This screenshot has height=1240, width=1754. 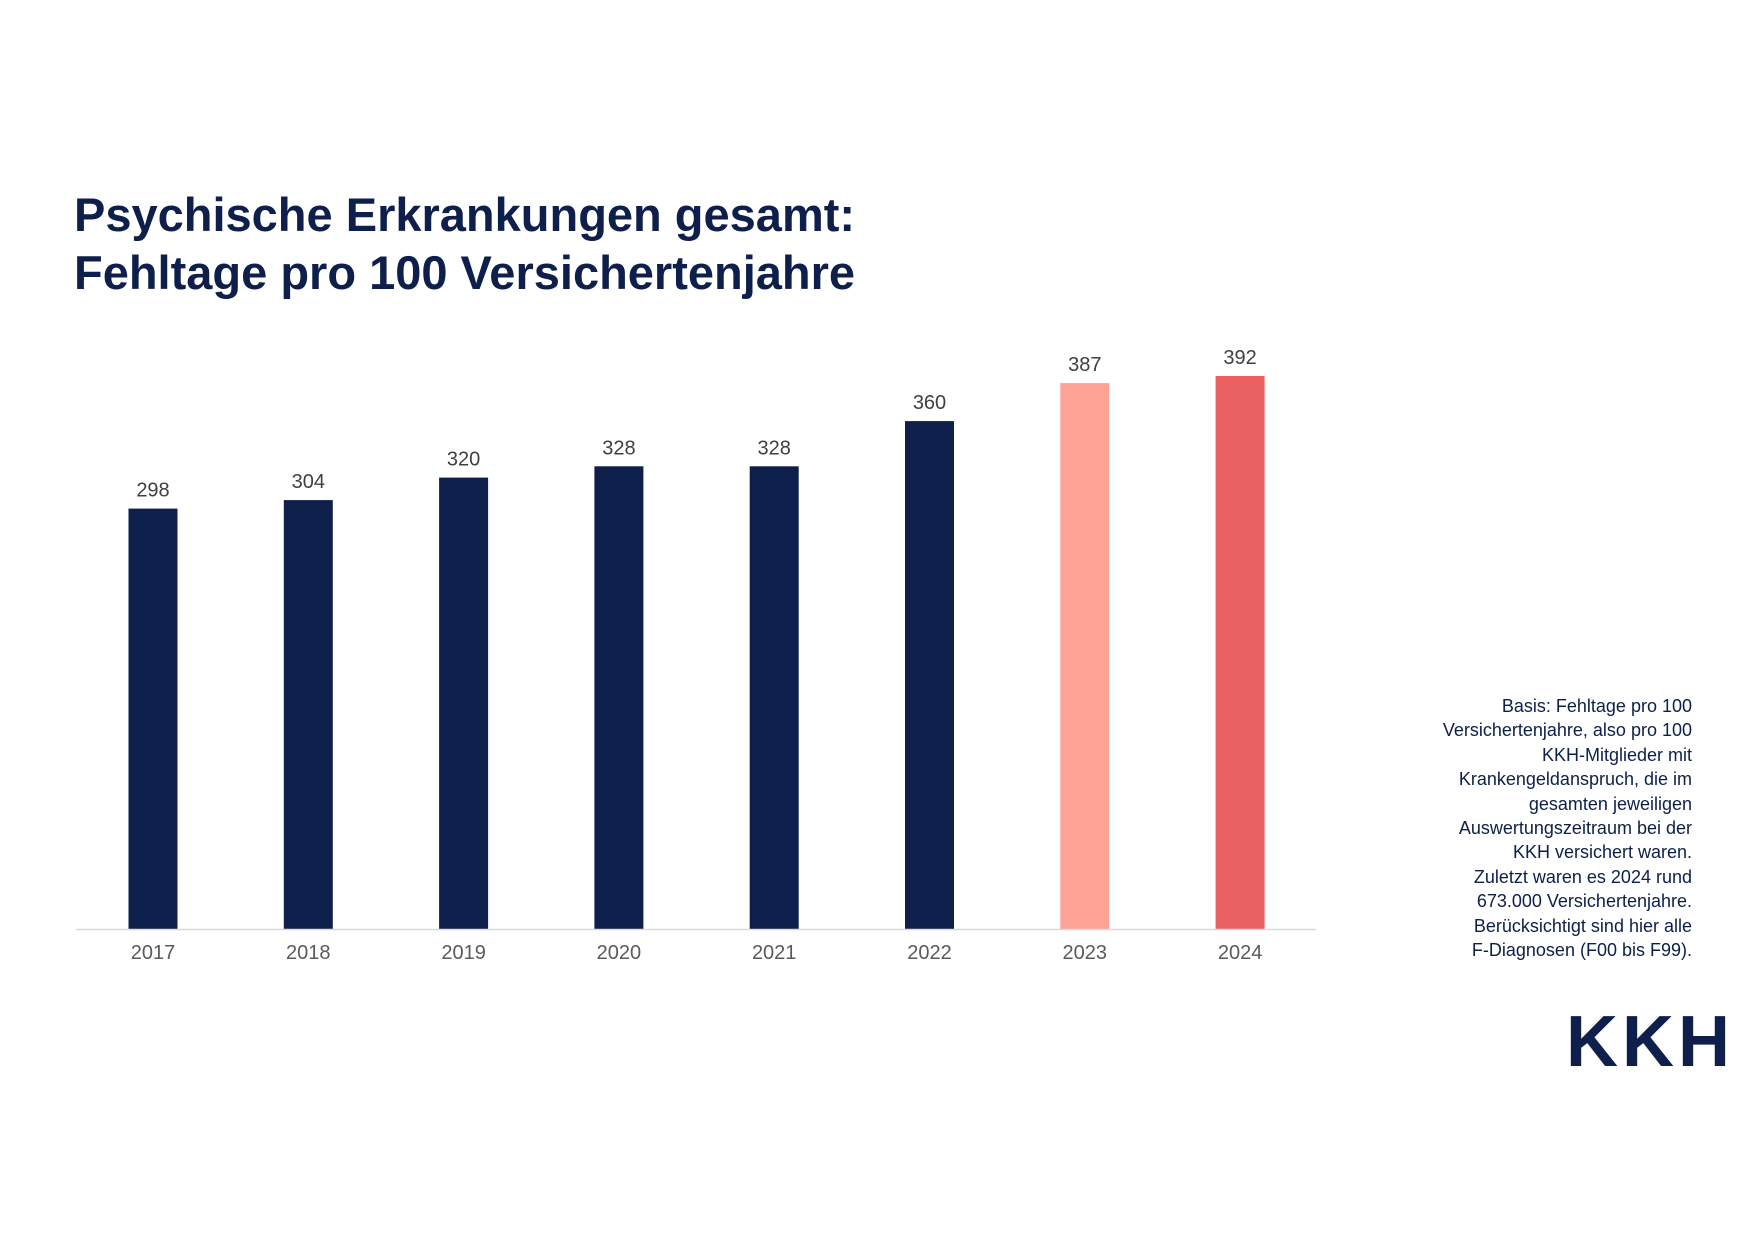 What do you see at coordinates (1239, 358) in the screenshot?
I see `data-label-2024: 392` at bounding box center [1239, 358].